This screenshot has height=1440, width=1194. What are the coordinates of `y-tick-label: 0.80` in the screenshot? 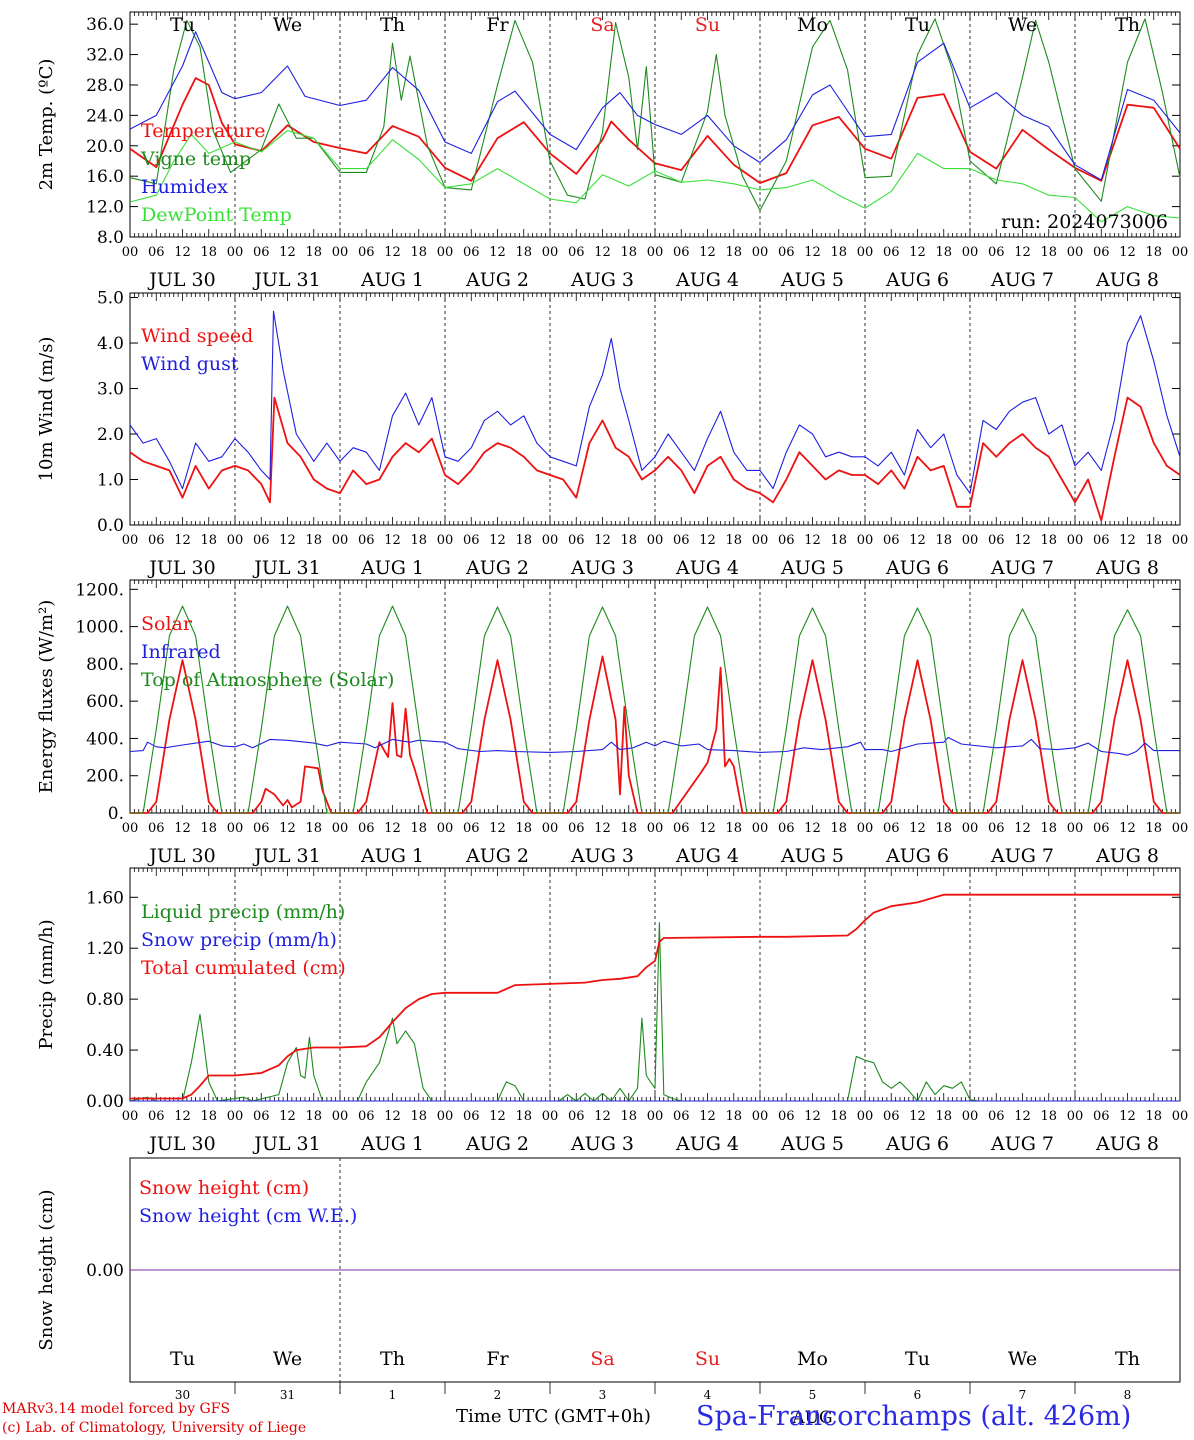 It's located at (105, 1000).